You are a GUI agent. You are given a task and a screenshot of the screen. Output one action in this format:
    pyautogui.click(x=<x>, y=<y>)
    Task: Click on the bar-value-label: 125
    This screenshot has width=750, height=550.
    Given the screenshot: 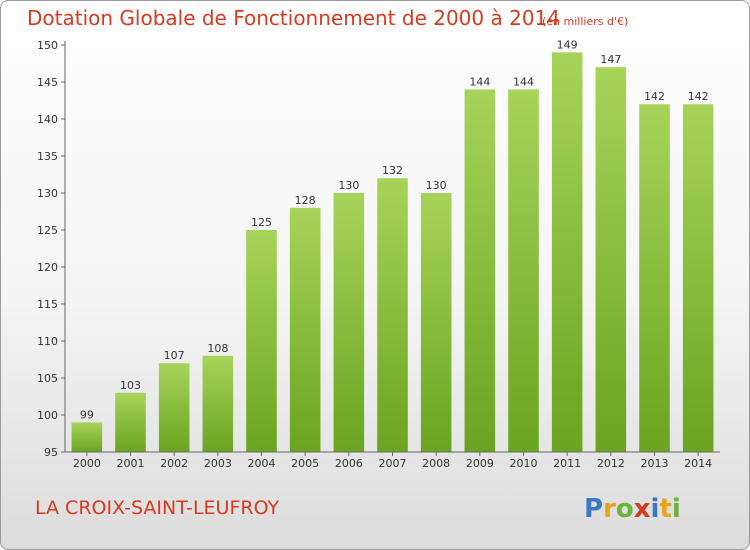 What is the action you would take?
    pyautogui.click(x=261, y=222)
    